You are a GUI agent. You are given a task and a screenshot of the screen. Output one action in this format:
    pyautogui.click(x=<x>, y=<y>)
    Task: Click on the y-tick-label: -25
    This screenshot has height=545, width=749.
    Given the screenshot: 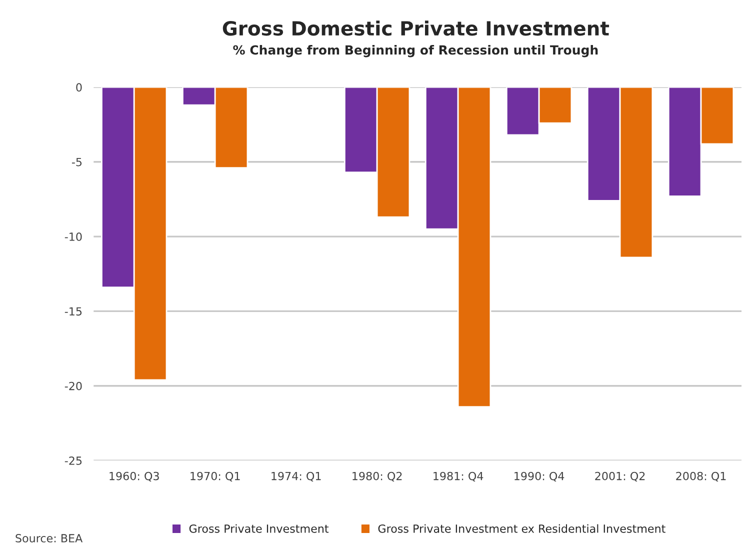 What is the action you would take?
    pyautogui.click(x=73, y=460)
    